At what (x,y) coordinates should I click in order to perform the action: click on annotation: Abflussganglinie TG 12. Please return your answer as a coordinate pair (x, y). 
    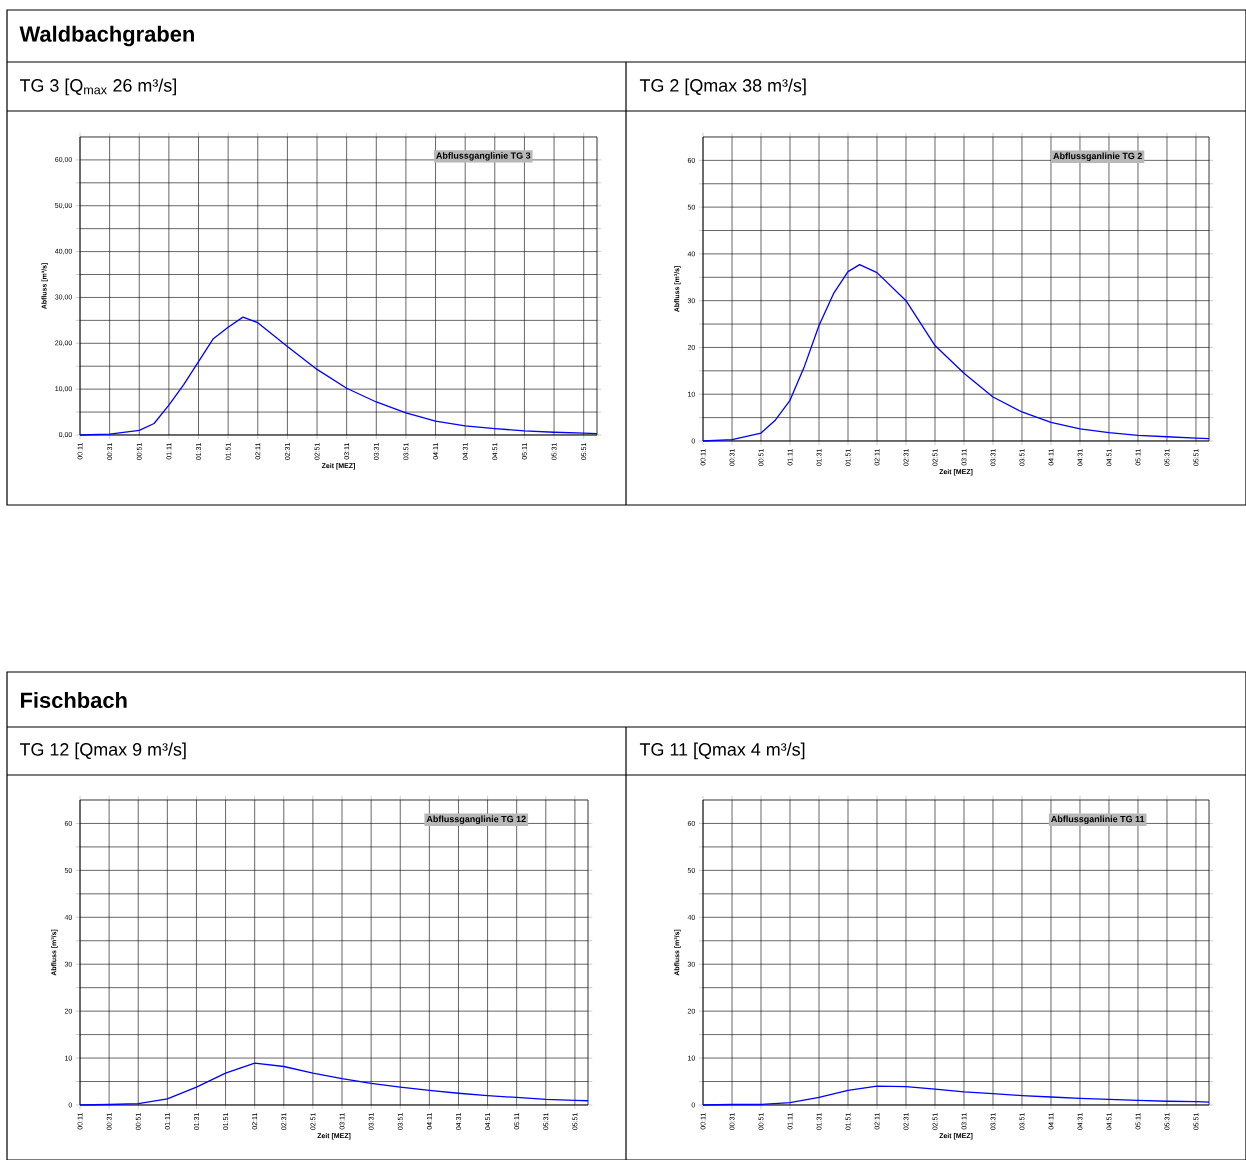
    Looking at the image, I should click on (476, 820).